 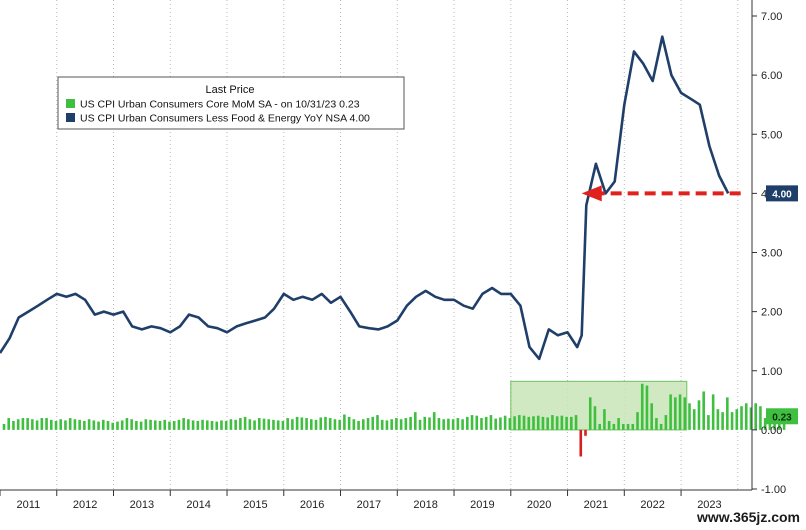 I want to click on x-tick-label: 2022, so click(x=652, y=505).